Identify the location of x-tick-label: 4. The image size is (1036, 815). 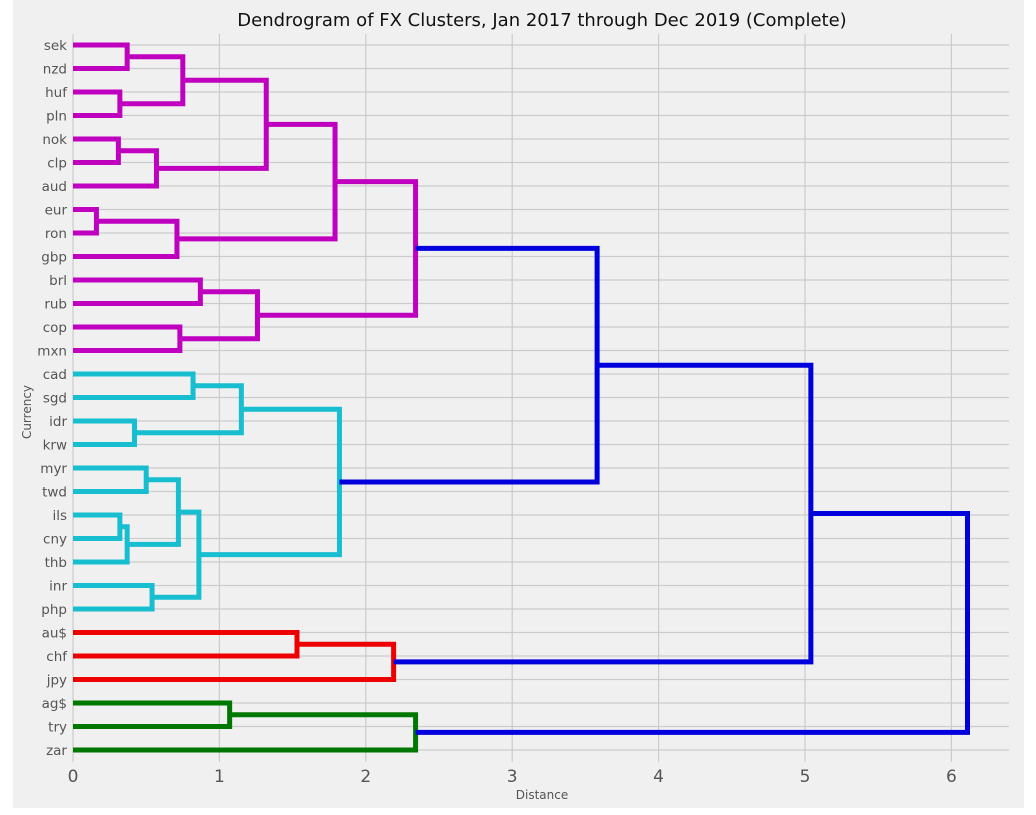
(658, 777).